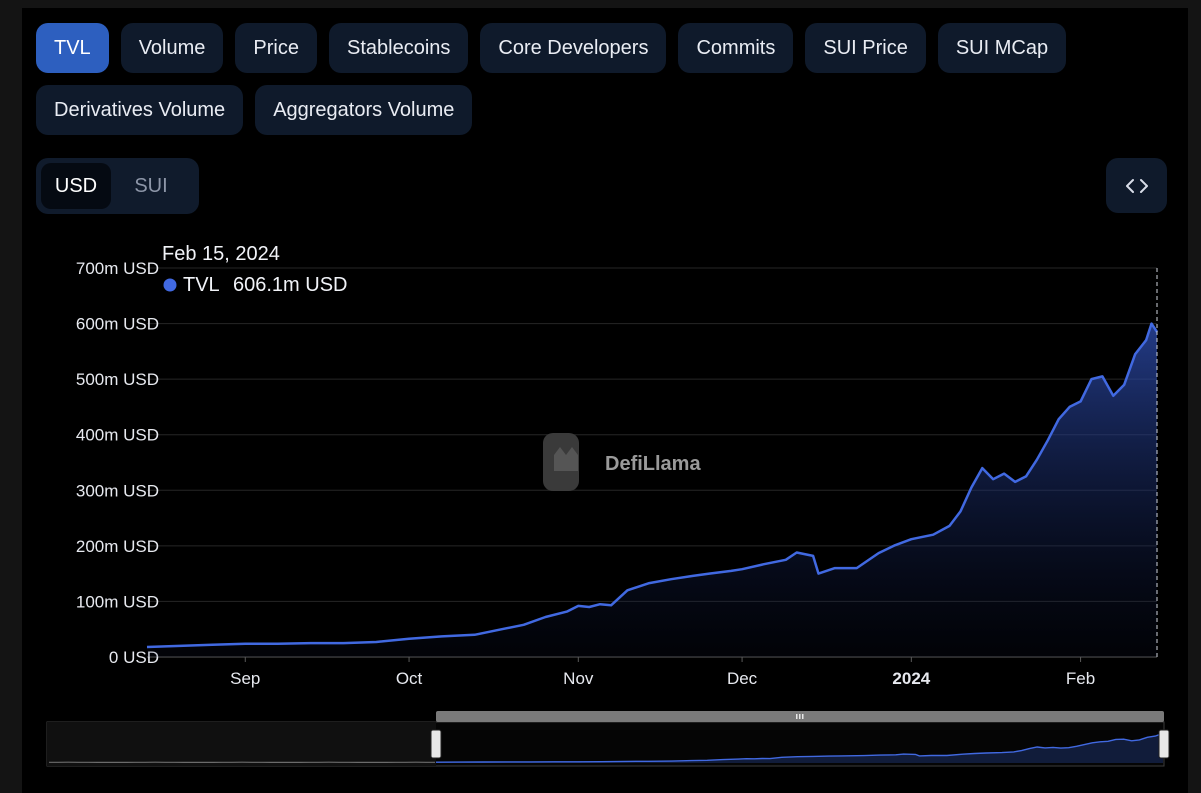 The width and height of the screenshot is (1201, 793). Describe the element at coordinates (736, 48) in the screenshot. I see `tab-commits: Commits` at that location.